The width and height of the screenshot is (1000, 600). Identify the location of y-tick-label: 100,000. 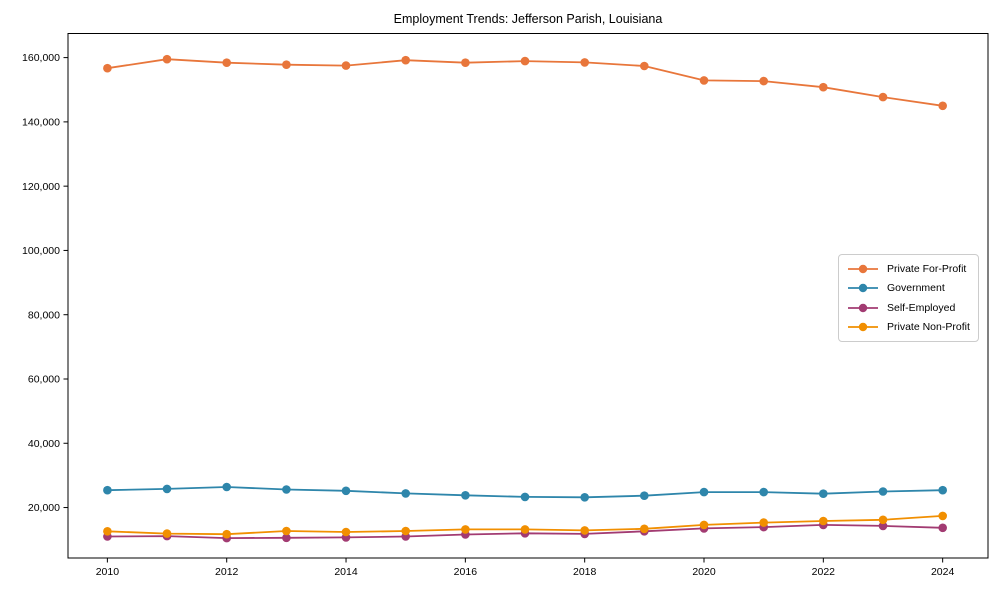
(41, 251).